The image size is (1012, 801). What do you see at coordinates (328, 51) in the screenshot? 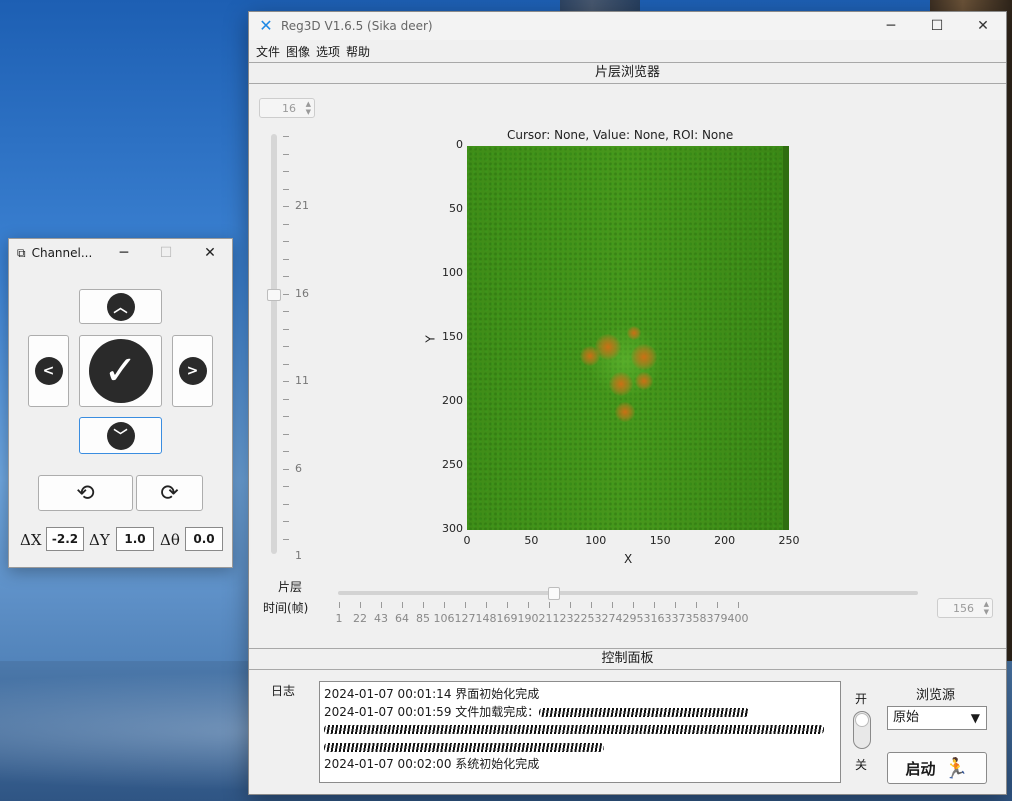
I see `menu-options: 选项` at bounding box center [328, 51].